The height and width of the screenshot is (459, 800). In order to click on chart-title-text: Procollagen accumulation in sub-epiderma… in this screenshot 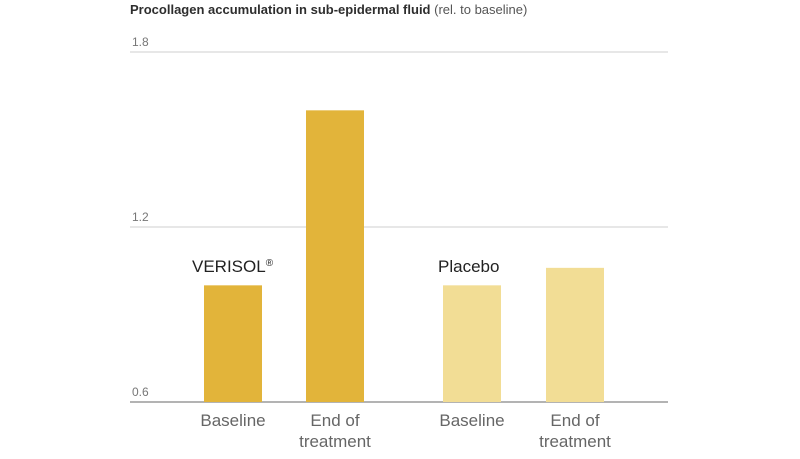, I will do `click(280, 9)`.